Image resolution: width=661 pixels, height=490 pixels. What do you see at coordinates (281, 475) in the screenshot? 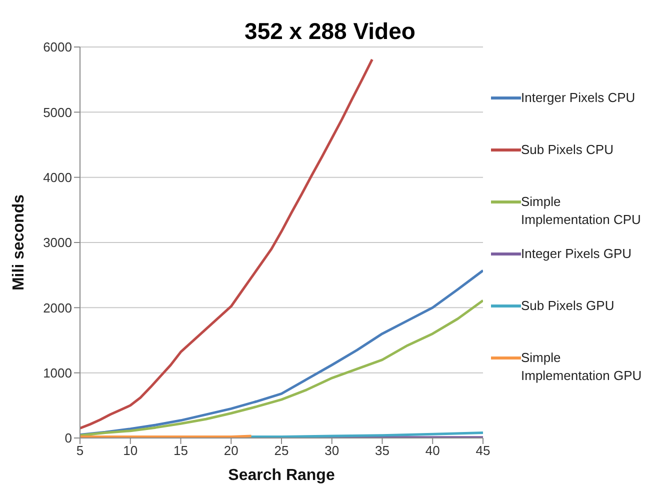
I see `x-axis-title: Search Range` at bounding box center [281, 475].